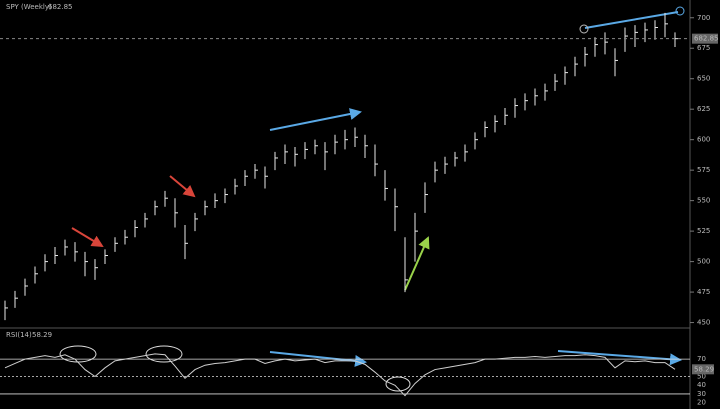  Describe the element at coordinates (631, 20) in the screenshot. I see `trend-line` at that location.